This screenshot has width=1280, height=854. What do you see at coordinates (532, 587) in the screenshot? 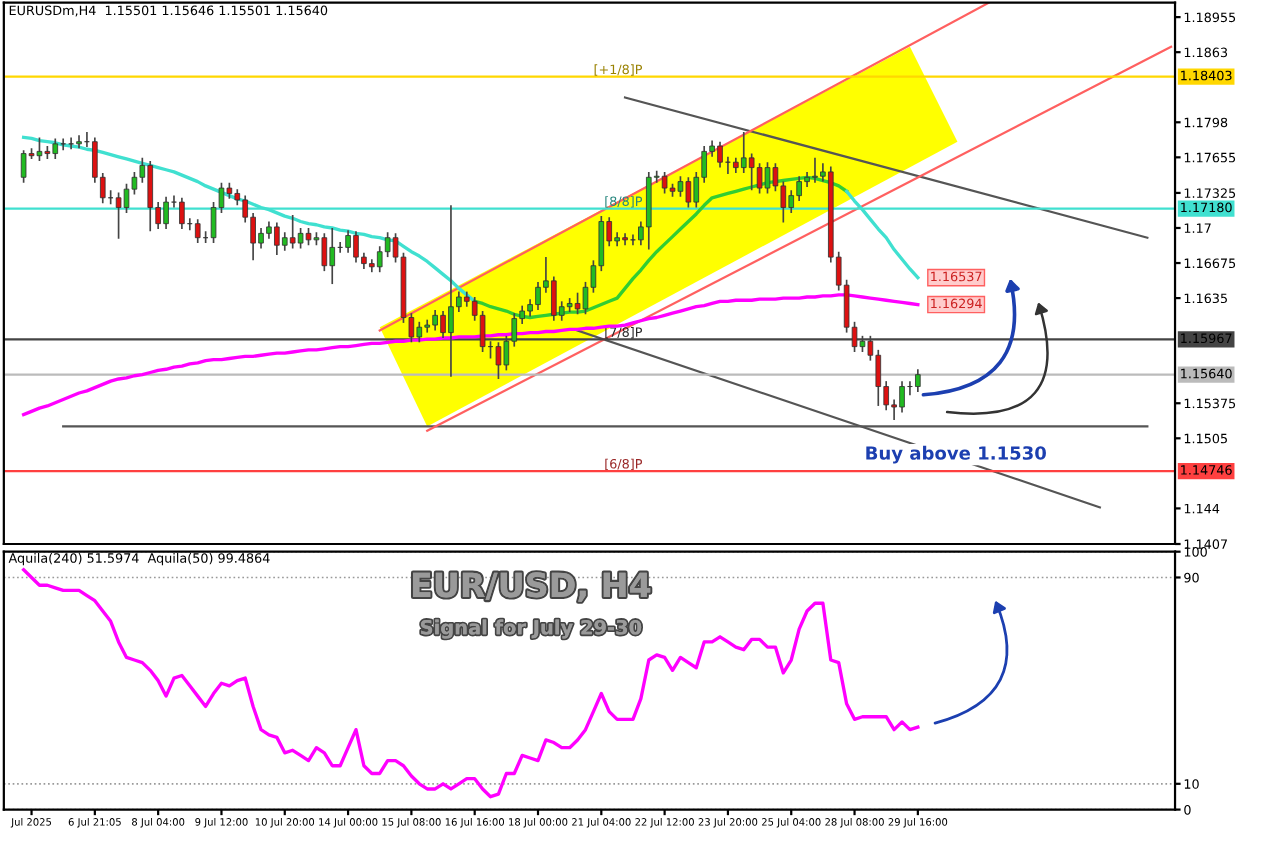
I see `text: EUR/USD, H4` at bounding box center [532, 587].